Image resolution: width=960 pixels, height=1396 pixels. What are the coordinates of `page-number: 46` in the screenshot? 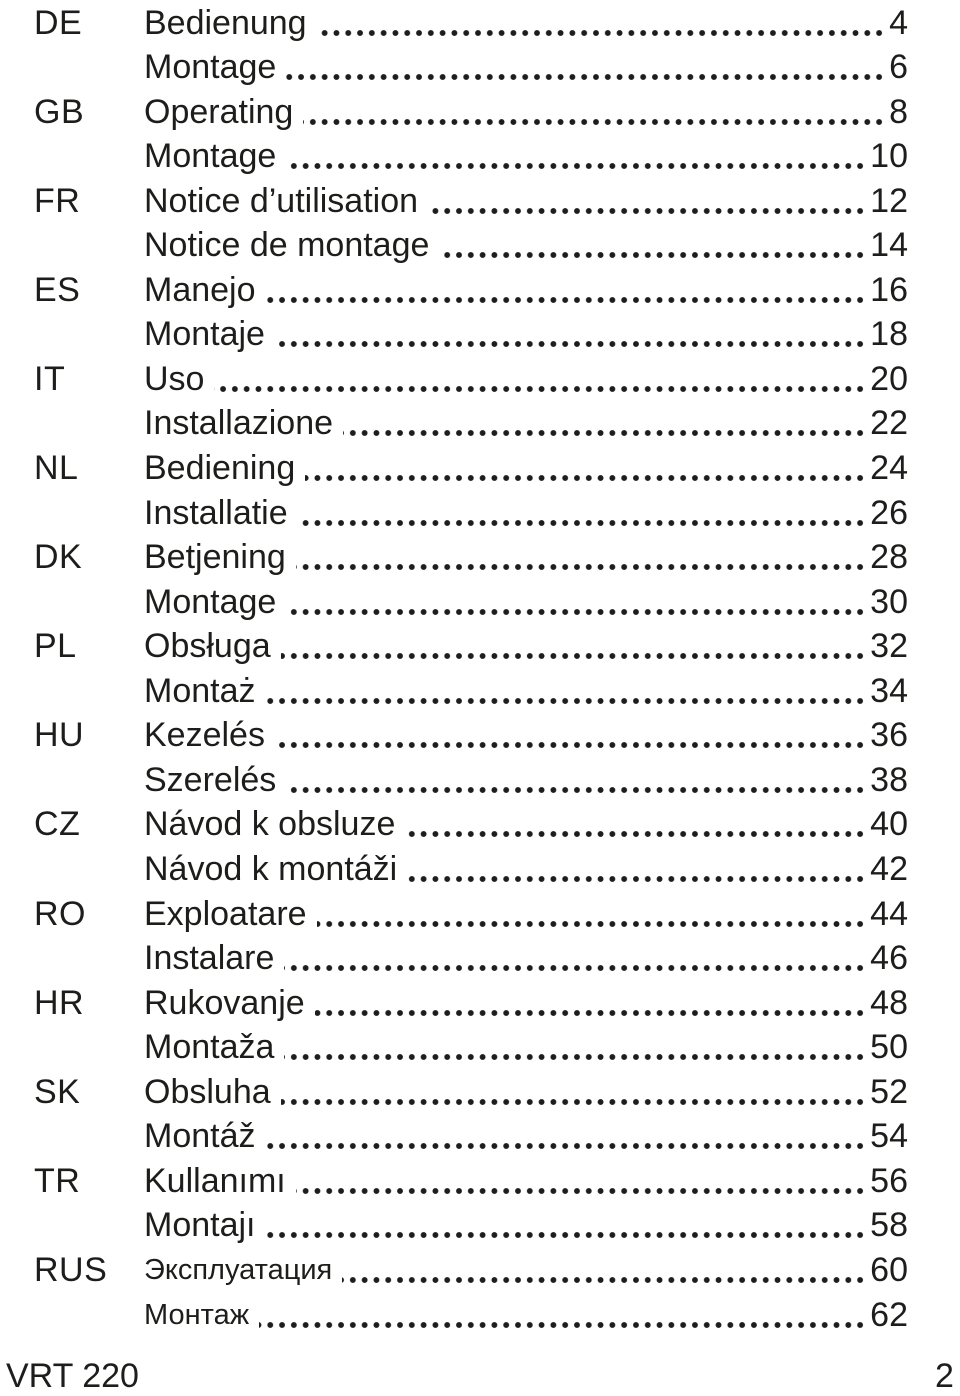 It's located at (888, 958).